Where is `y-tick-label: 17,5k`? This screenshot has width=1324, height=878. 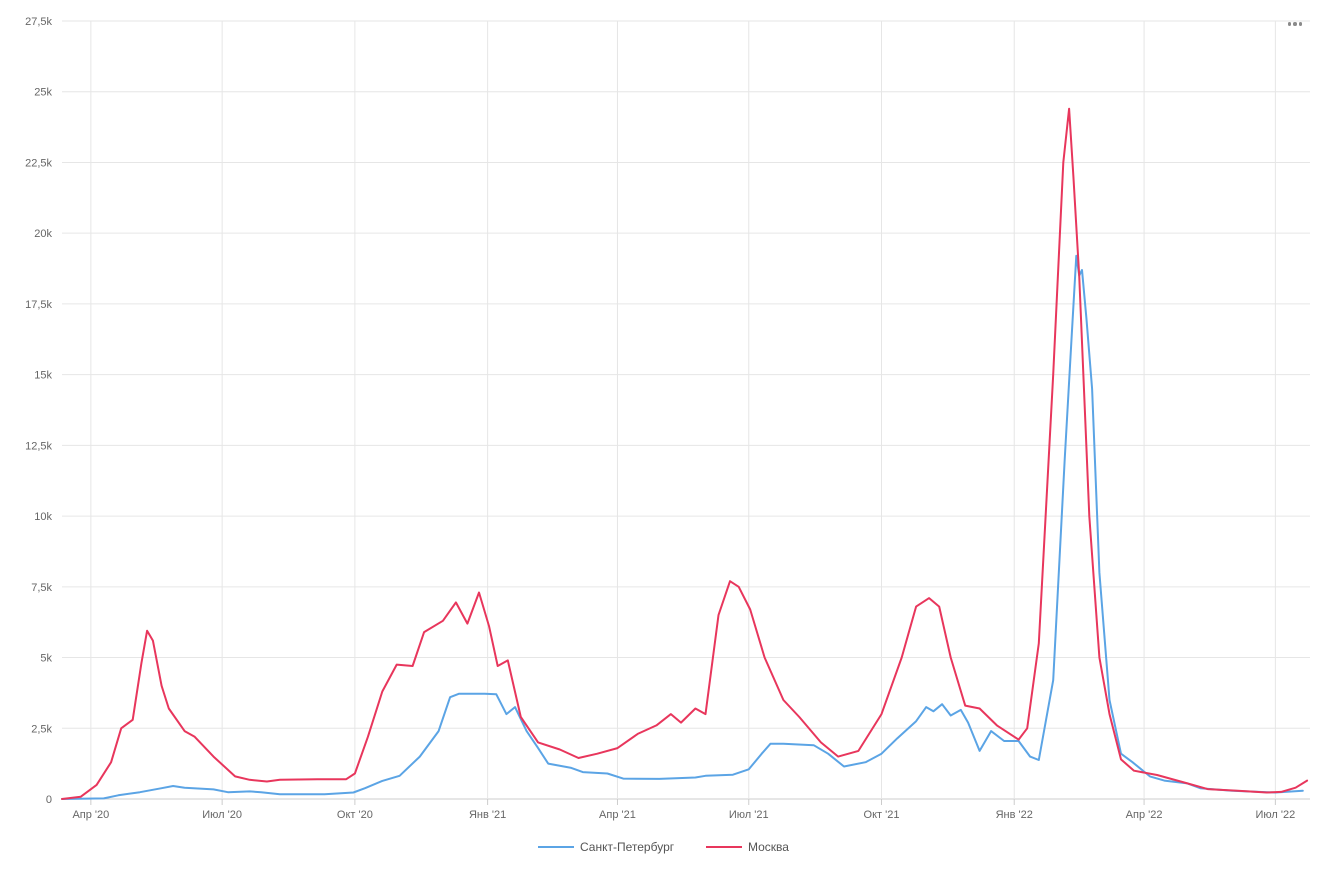
y-tick-label: 17,5k is located at coordinates (38, 305).